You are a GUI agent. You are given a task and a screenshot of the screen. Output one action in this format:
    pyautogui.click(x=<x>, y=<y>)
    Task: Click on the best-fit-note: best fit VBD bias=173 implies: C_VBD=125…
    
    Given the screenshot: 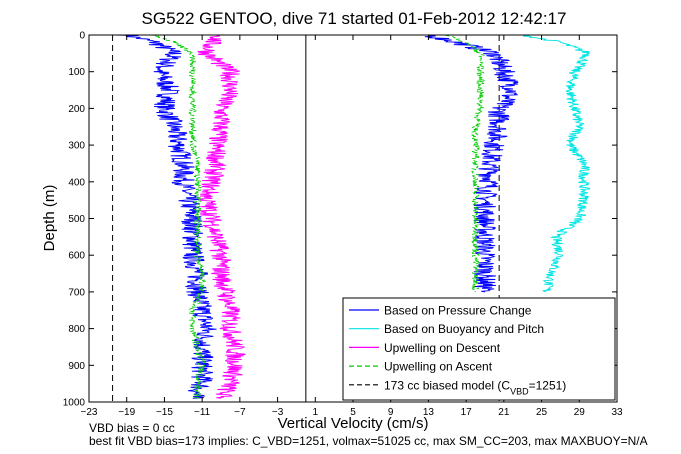 What is the action you would take?
    pyautogui.click(x=368, y=441)
    